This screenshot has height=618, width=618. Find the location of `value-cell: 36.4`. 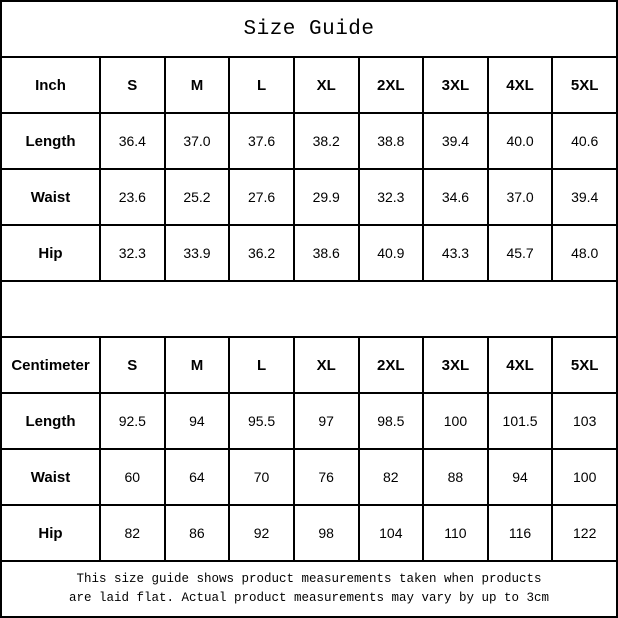

value-cell: 36.4 is located at coordinates (131, 141).